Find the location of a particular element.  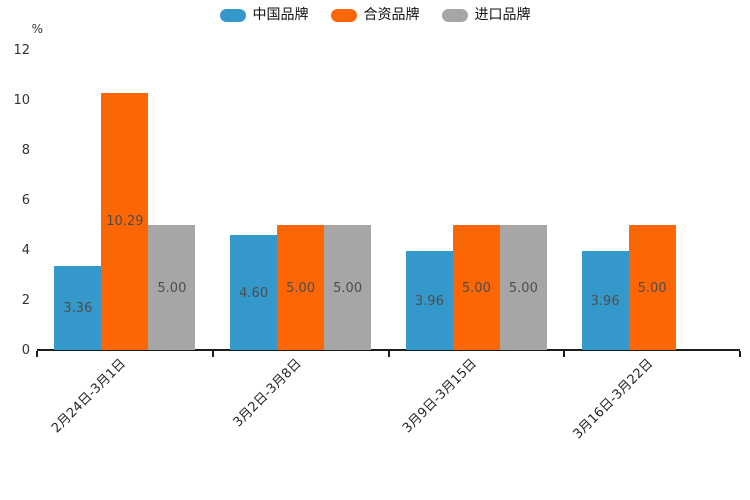

bar-进口品牌-0 is located at coordinates (172, 287).